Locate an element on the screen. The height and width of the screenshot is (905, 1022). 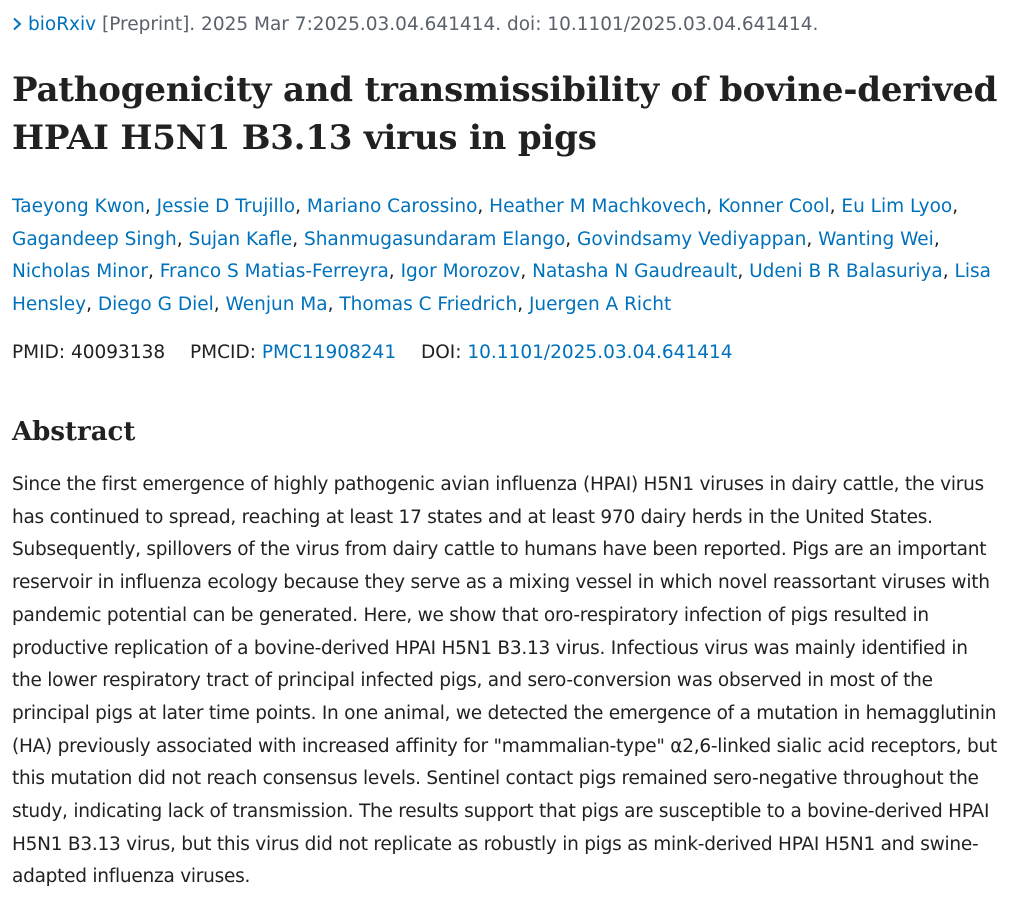
journal-link: bioRxiv is located at coordinates (62, 24).